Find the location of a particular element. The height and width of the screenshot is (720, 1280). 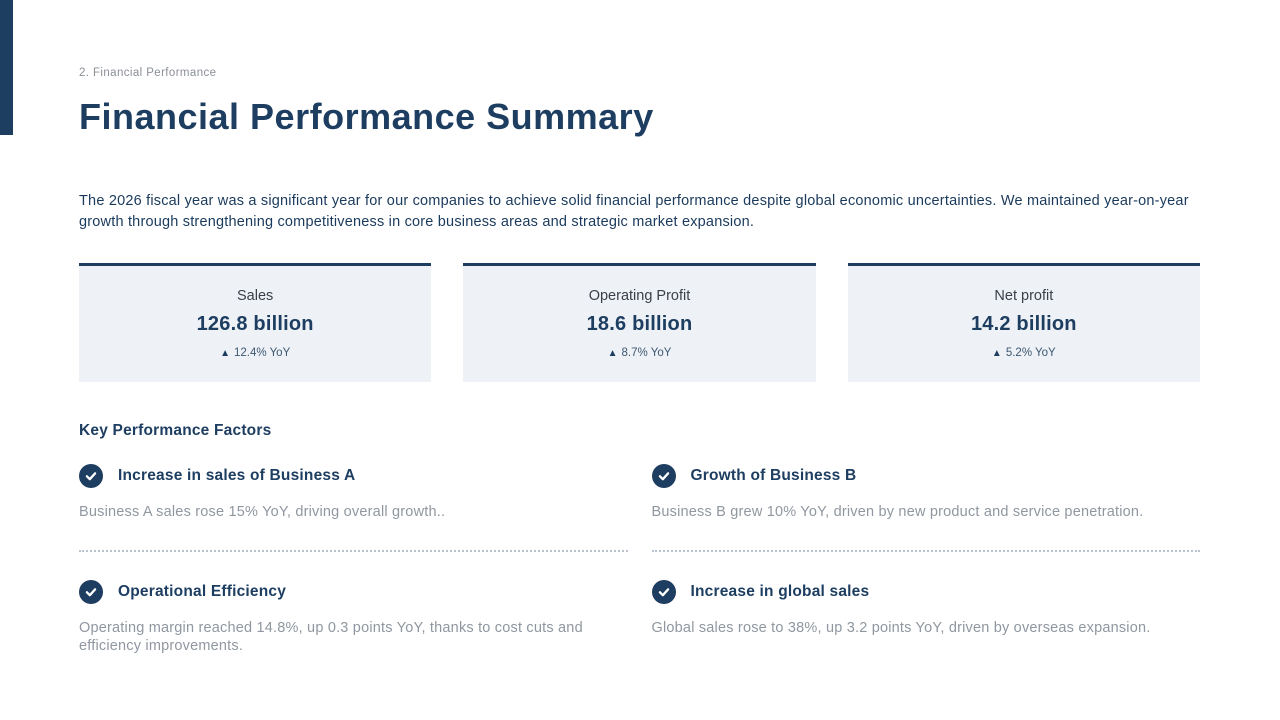

factor-title: Increase in sales of Business A is located at coordinates (237, 475).